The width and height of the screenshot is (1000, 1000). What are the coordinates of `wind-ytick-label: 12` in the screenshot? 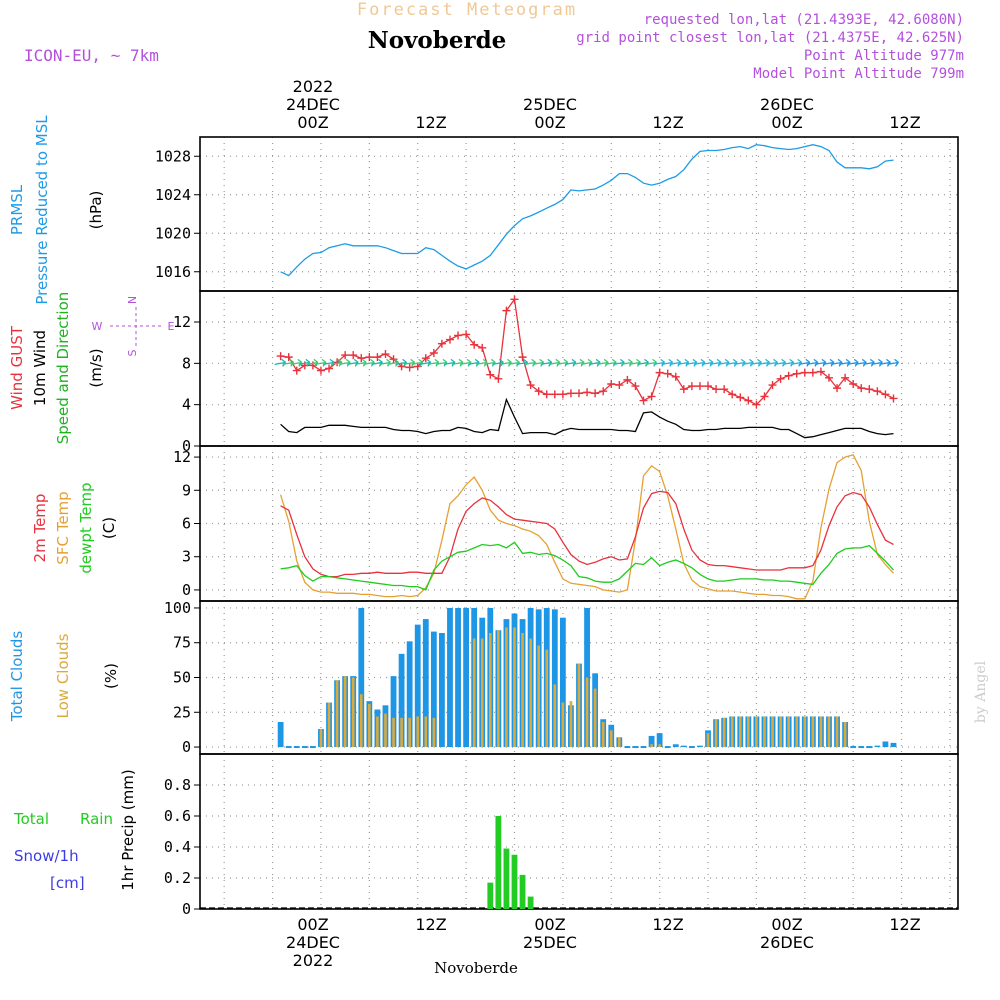 It's located at (182, 322).